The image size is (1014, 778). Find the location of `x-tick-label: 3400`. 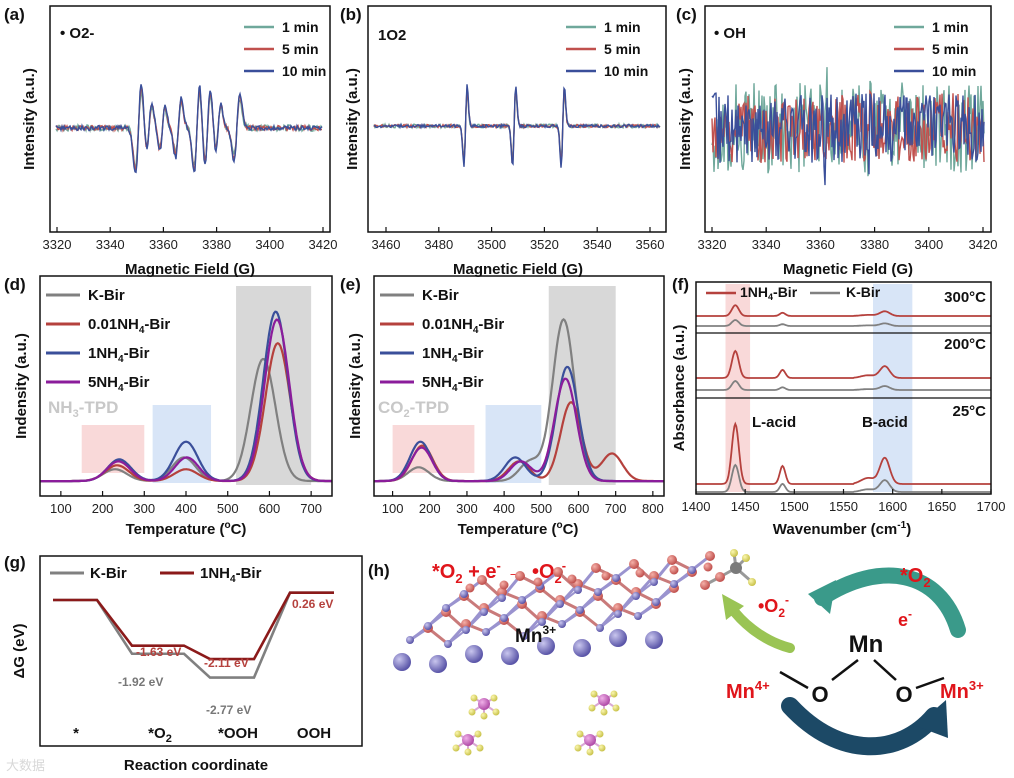

x-tick-label: 3400 is located at coordinates (928, 244).